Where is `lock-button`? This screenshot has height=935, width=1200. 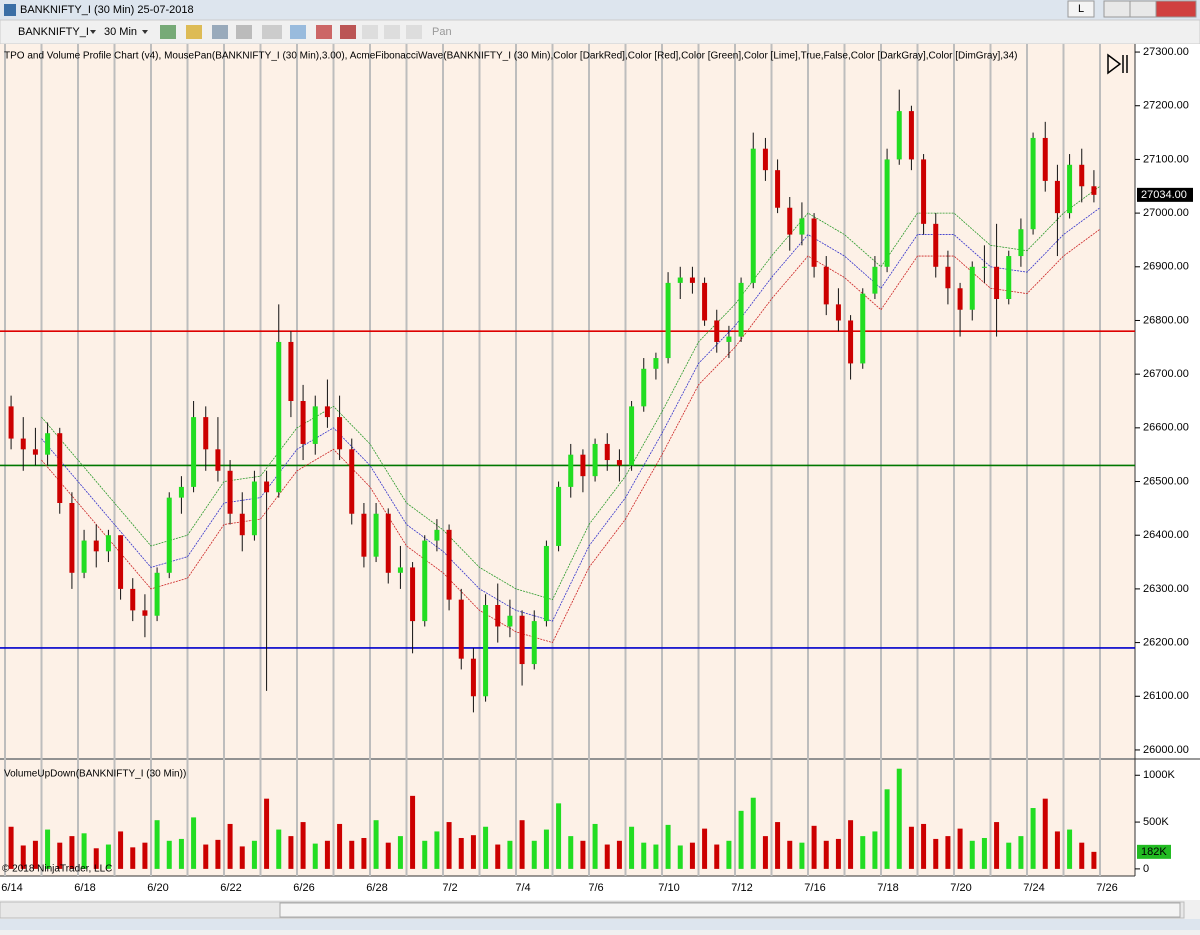 lock-button is located at coordinates (1081, 9).